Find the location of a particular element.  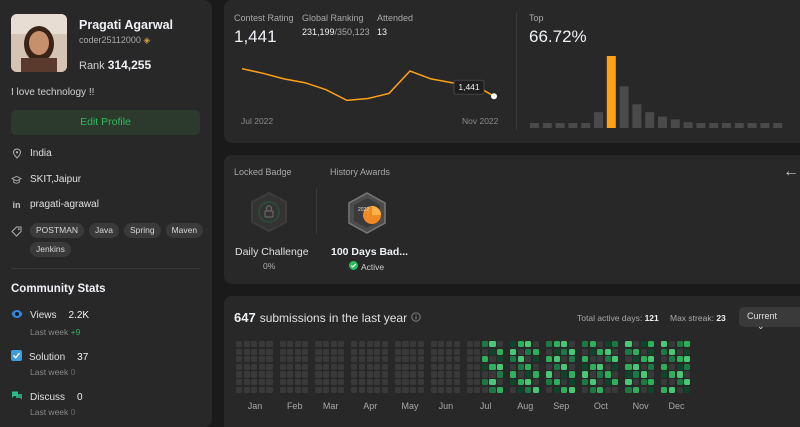

edit-profile-button: Edit Profile is located at coordinates (105, 122).